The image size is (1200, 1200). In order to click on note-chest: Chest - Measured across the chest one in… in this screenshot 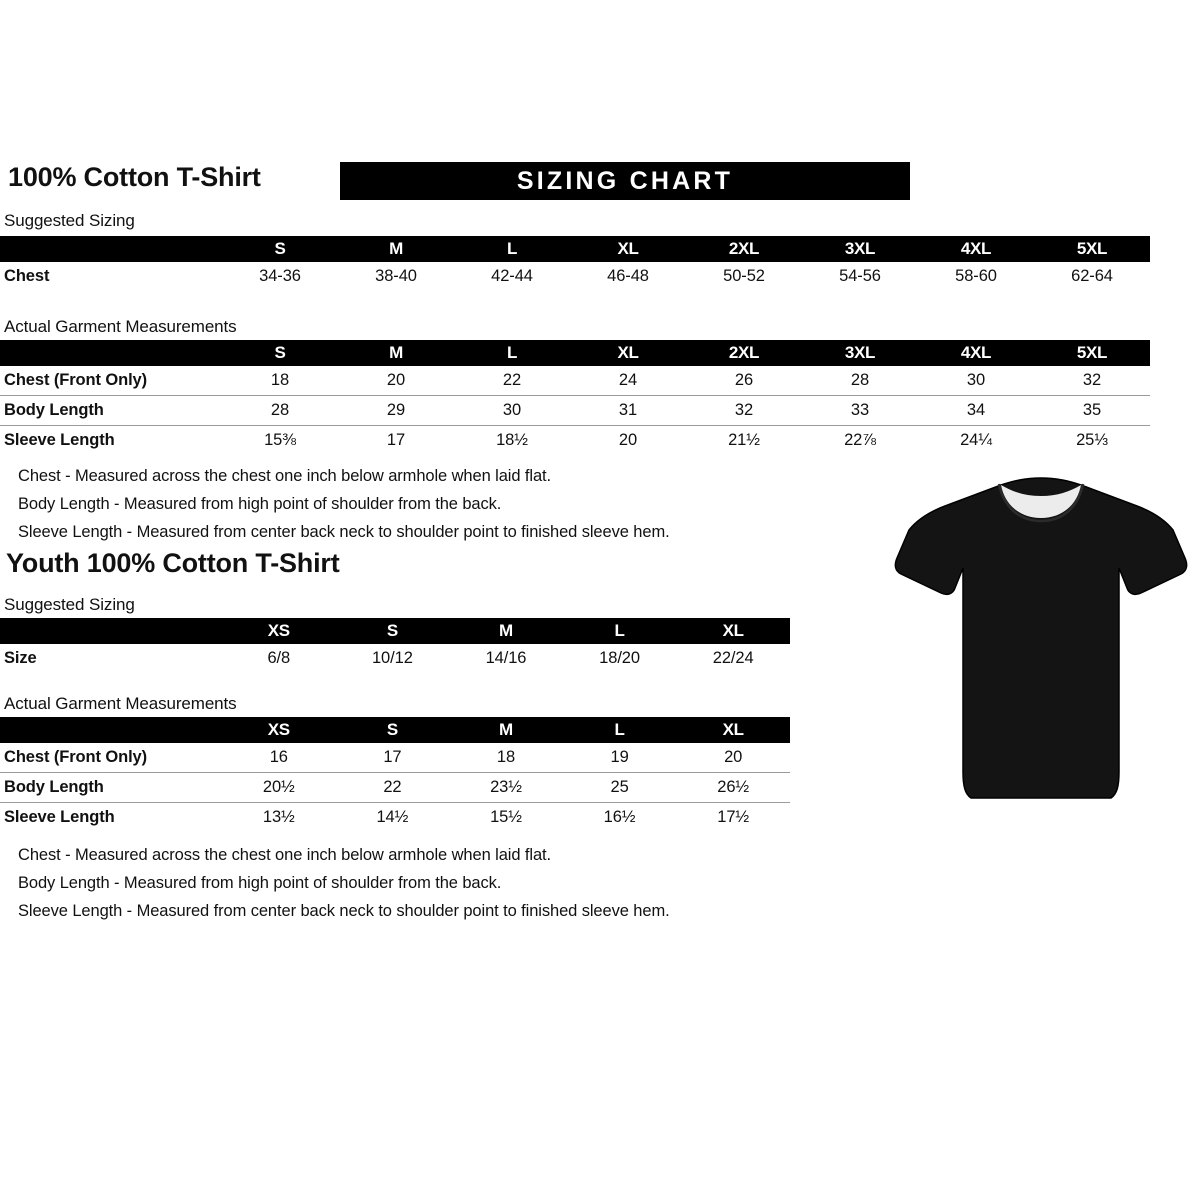, I will do `click(284, 855)`.